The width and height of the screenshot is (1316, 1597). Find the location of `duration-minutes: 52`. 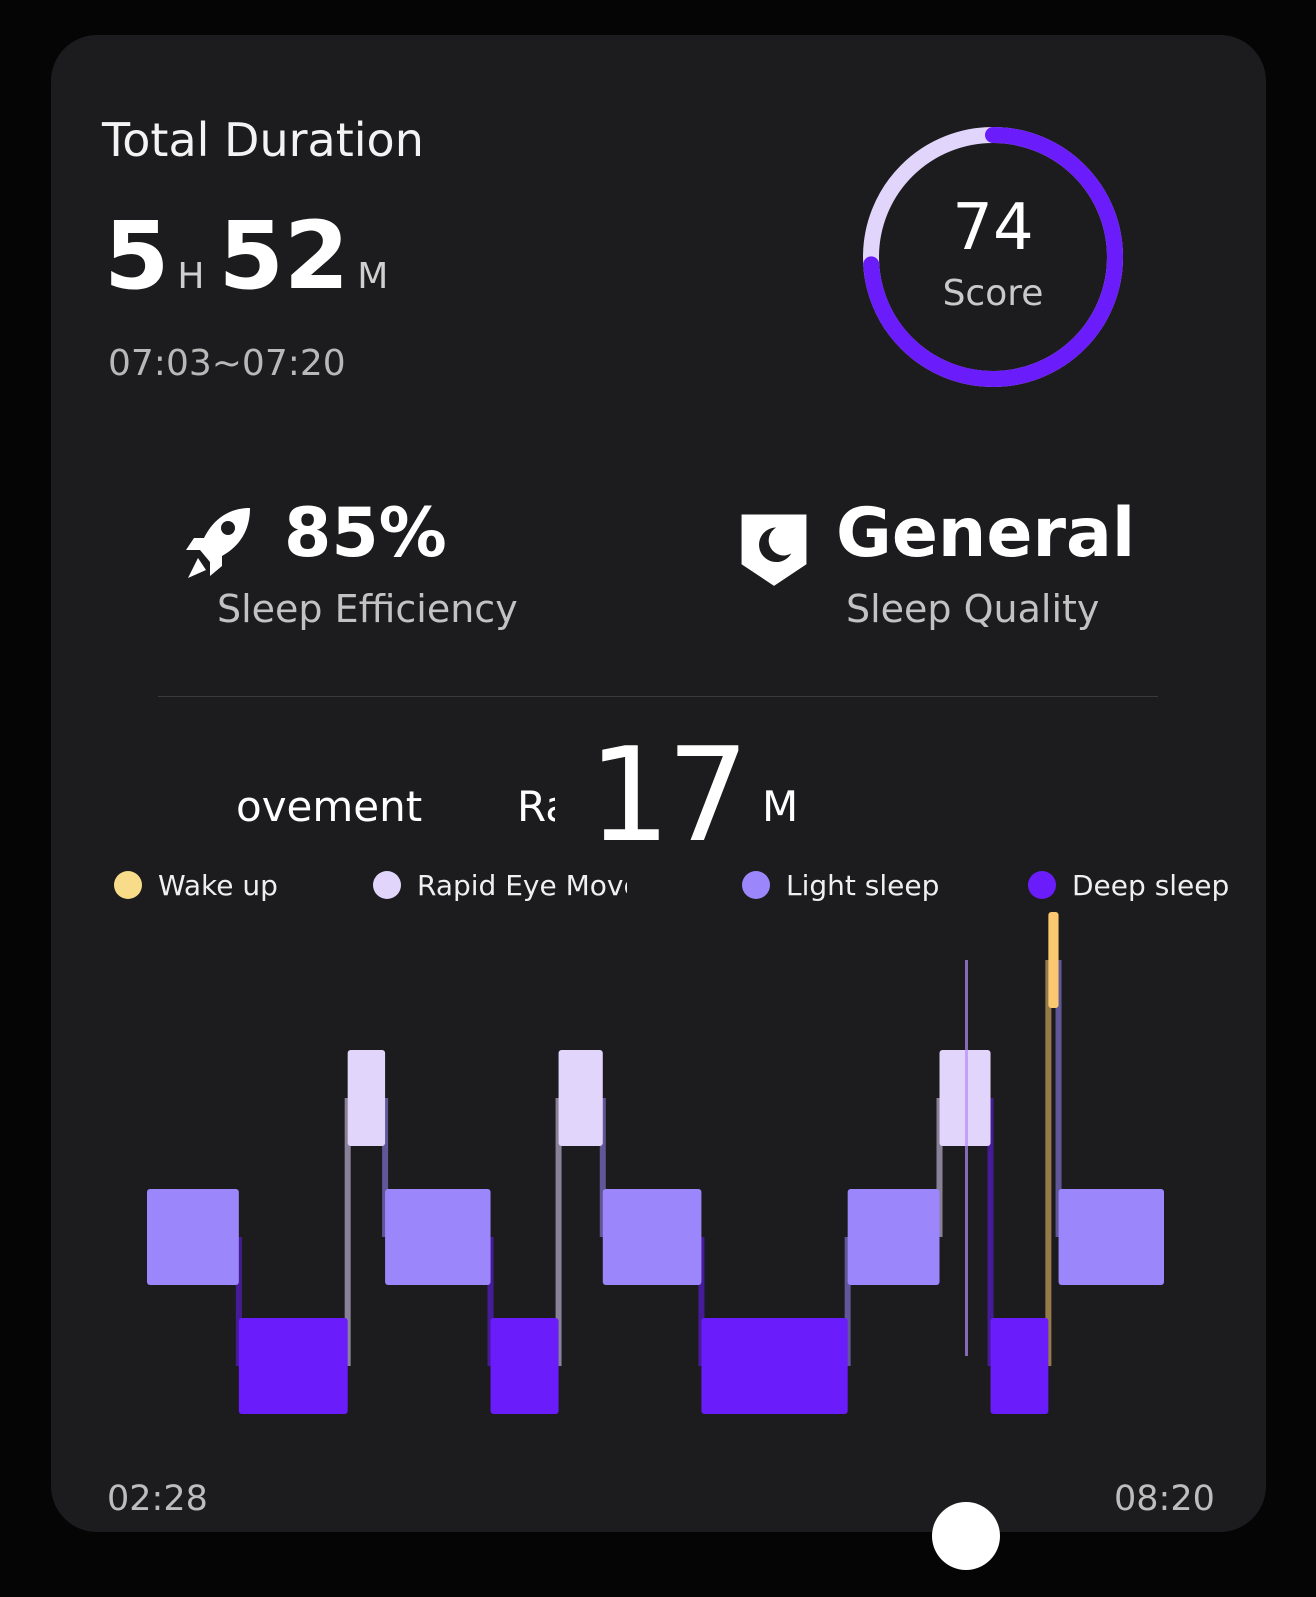

duration-minutes: 52 is located at coordinates (284, 256).